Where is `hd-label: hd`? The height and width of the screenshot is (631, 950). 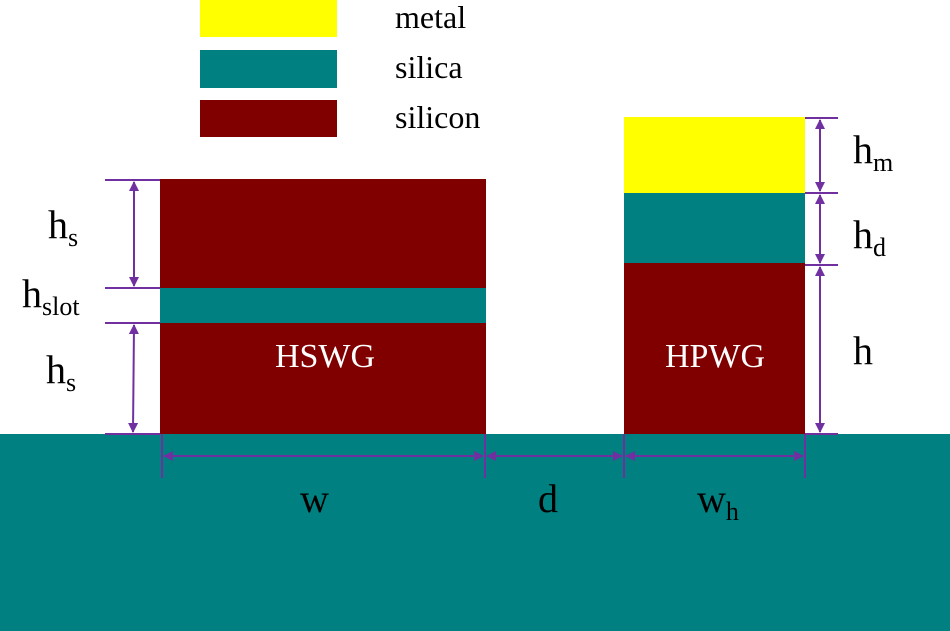
hd-label: hd is located at coordinates (869, 237).